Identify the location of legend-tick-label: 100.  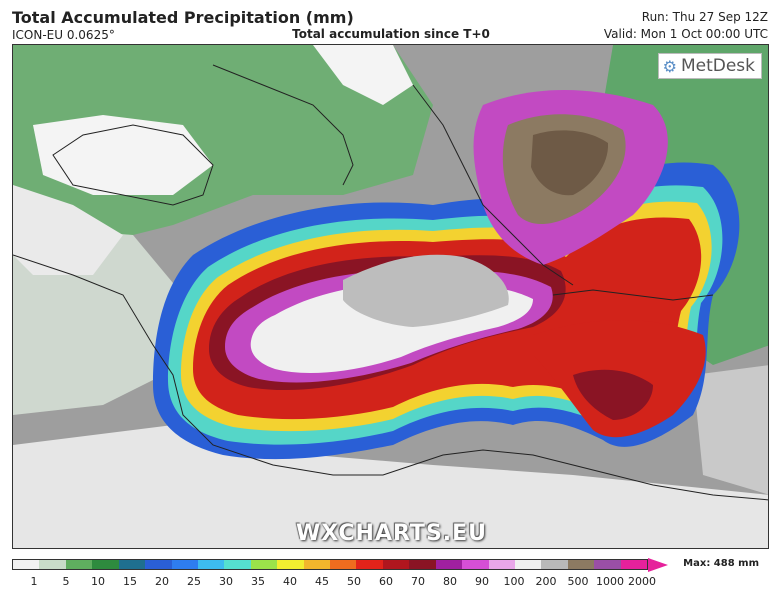
(514, 581).